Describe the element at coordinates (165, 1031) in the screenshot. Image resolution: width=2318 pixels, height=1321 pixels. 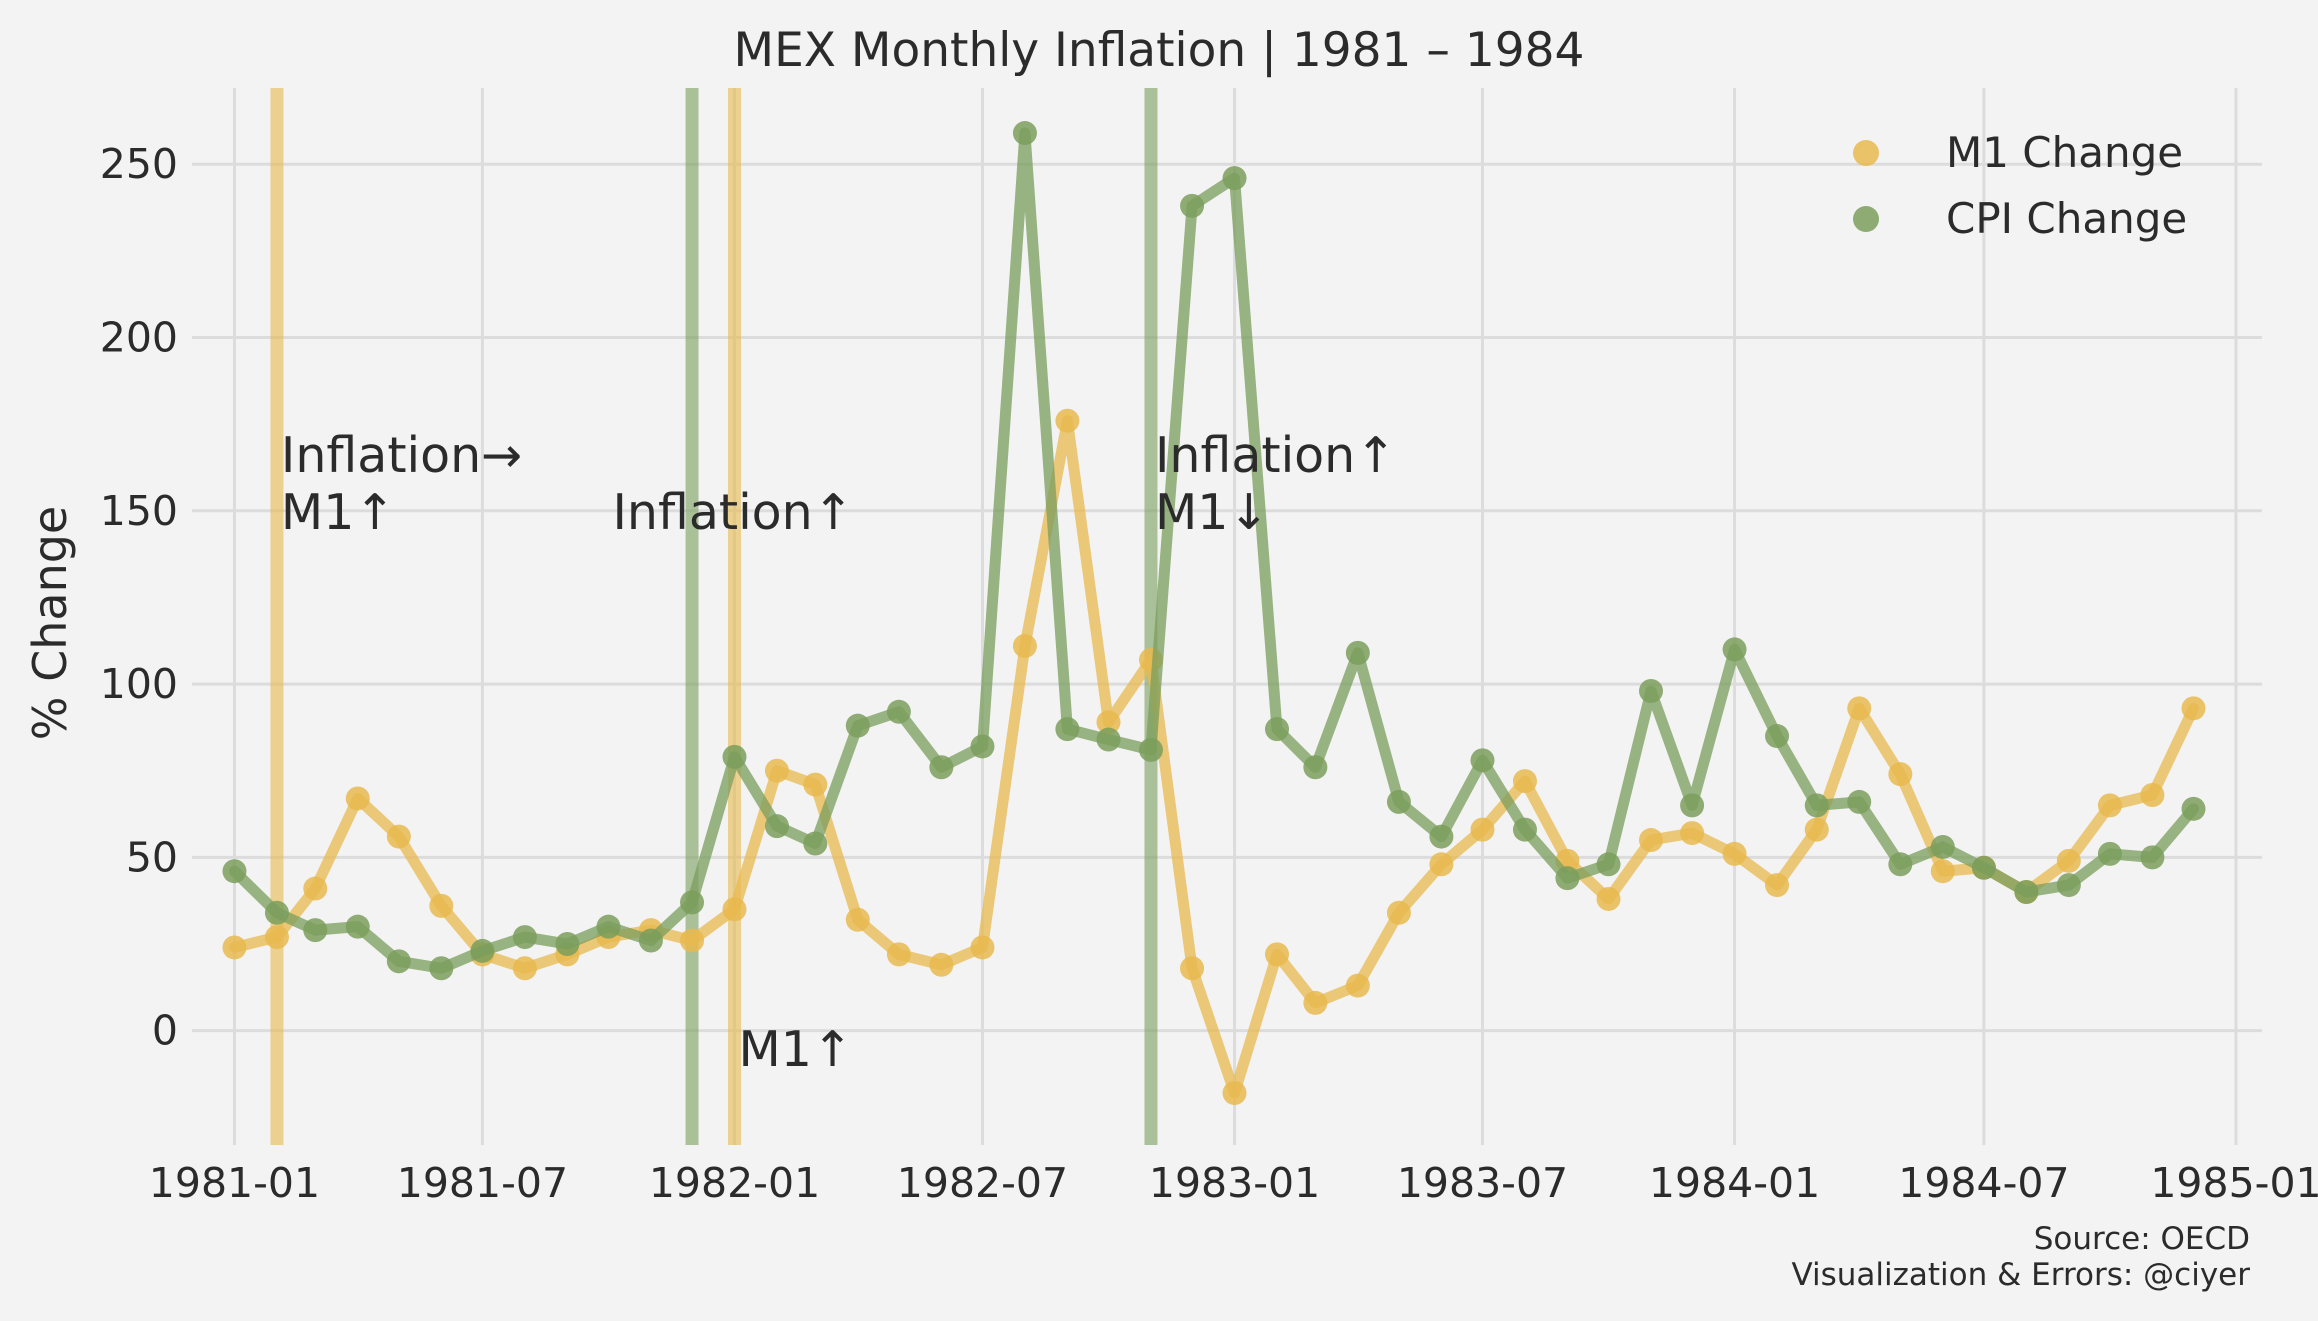
I see `y-tick-label: 0` at that location.